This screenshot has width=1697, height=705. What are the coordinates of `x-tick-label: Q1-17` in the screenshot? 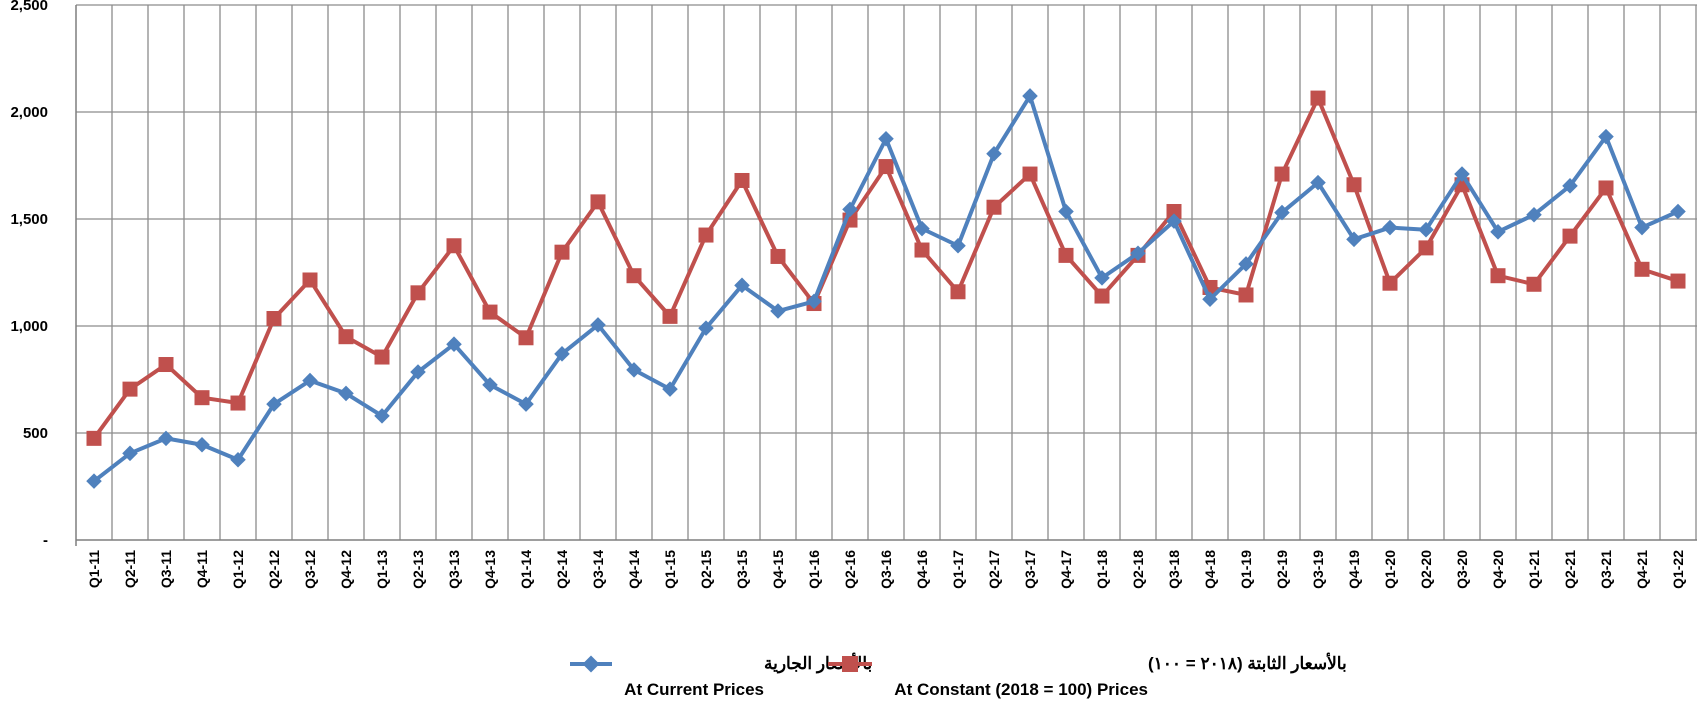 It's located at (958, 569).